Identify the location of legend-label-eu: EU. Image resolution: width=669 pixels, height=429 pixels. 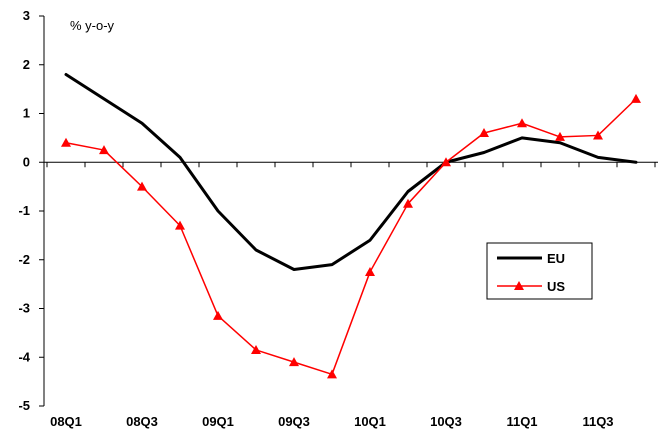
(556, 258).